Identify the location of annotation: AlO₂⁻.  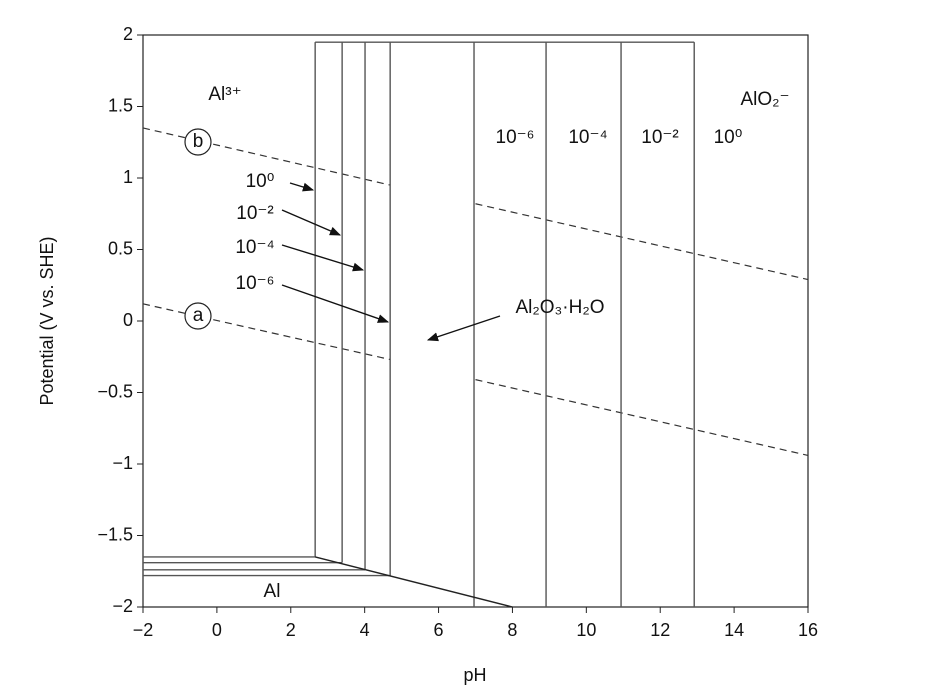
(764, 99).